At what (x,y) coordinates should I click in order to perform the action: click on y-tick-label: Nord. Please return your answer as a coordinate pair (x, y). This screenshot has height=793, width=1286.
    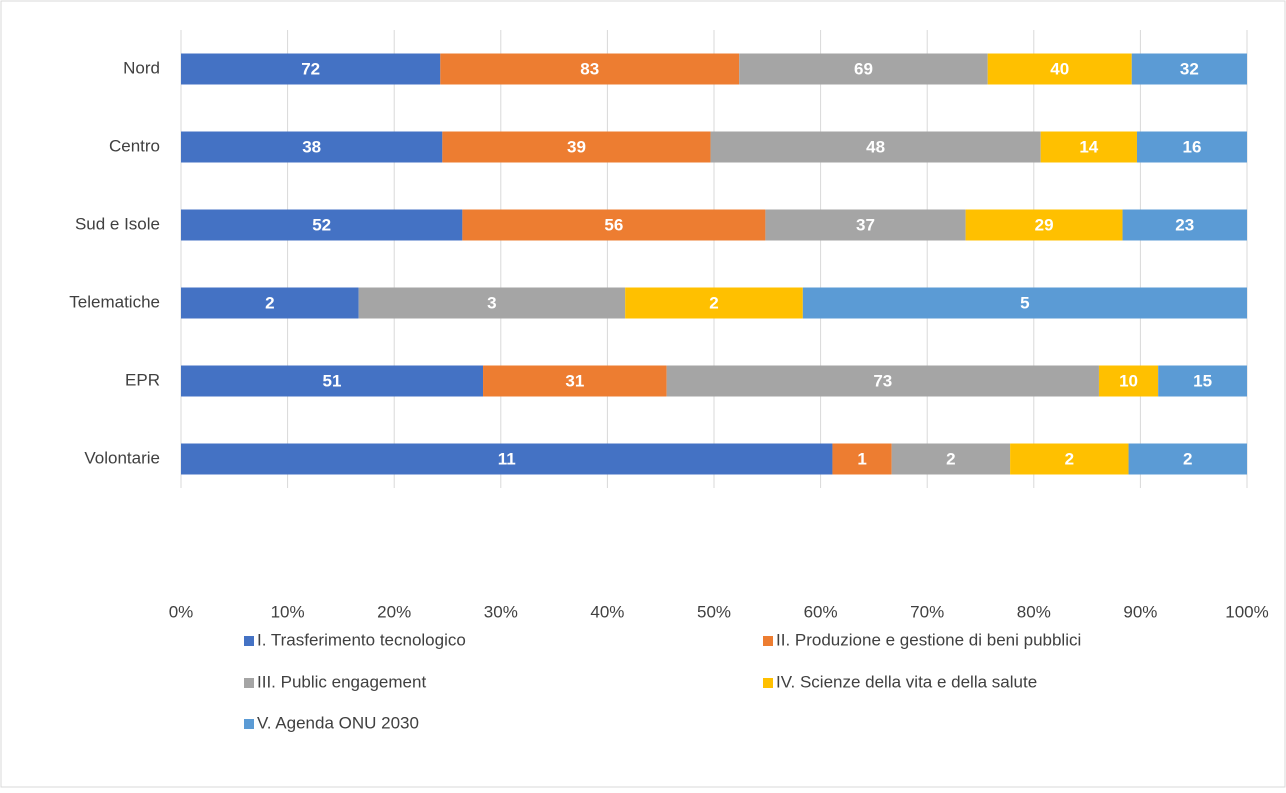
    Looking at the image, I should click on (141, 67).